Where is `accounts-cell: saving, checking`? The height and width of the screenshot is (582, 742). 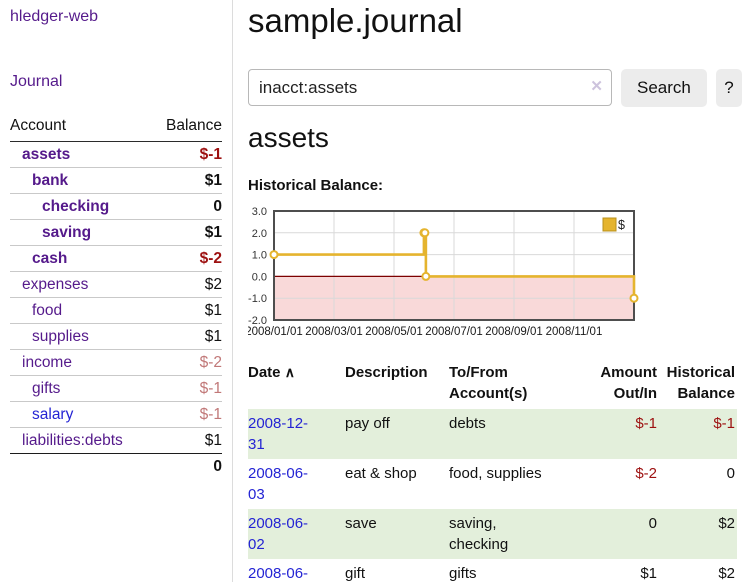
accounts-cell: saving, checking is located at coordinates (514, 534).